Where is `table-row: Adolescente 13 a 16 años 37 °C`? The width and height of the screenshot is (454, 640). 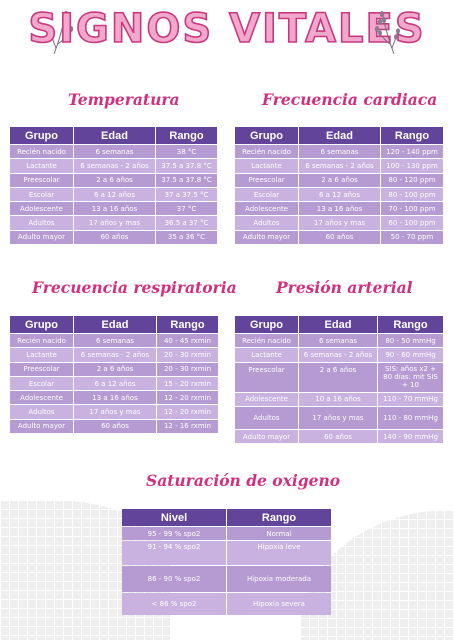
table-row: Adolescente 13 a 16 años 37 °C is located at coordinates (113, 209).